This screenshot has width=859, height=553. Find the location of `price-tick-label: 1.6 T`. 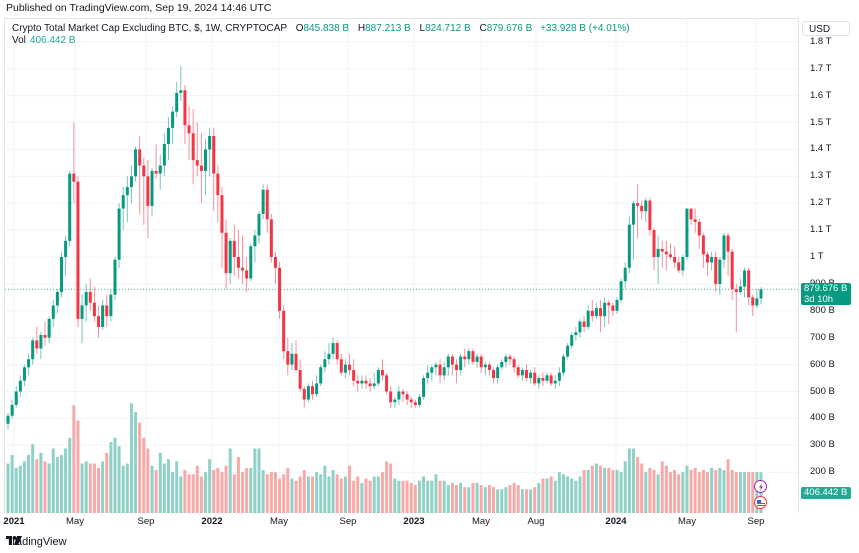

price-tick-label: 1.6 T is located at coordinates (821, 95).